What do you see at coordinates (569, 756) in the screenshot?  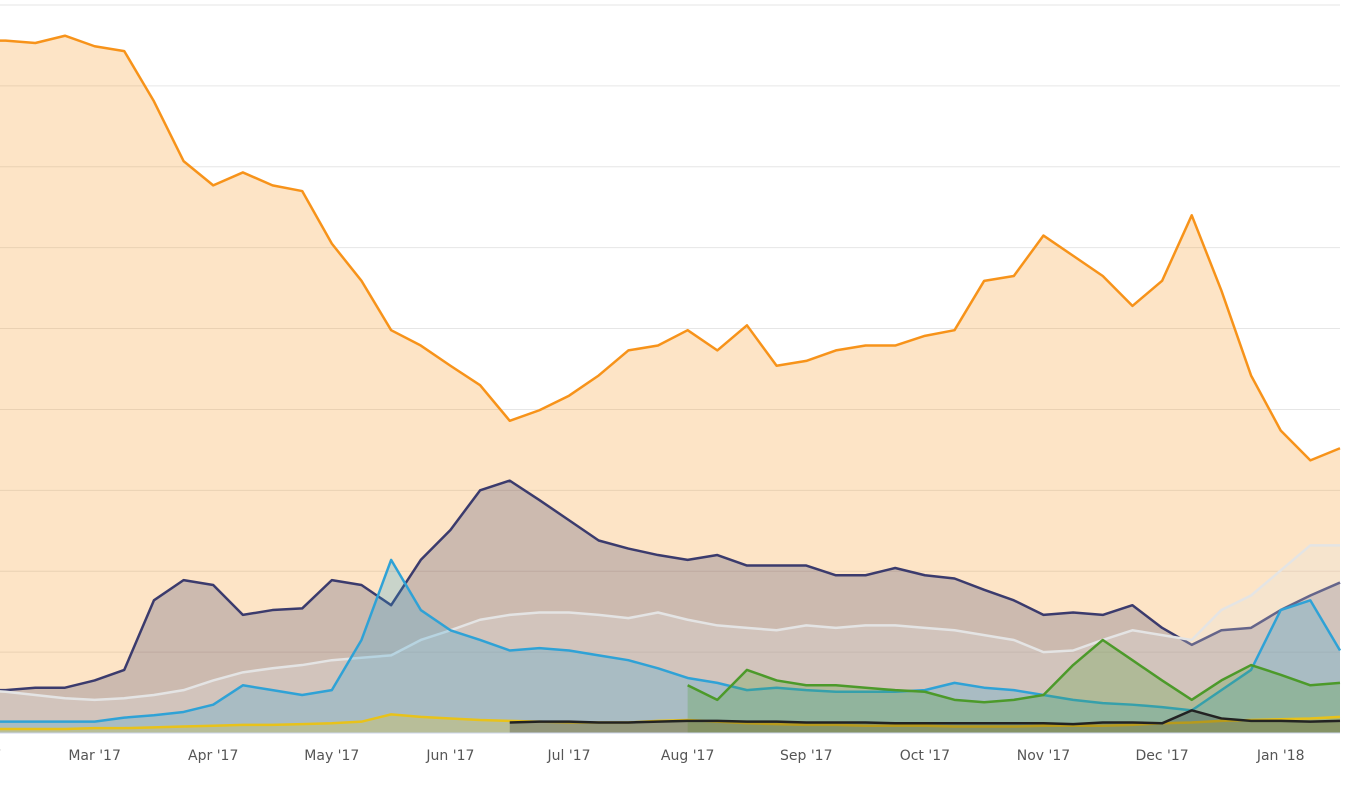 I see `x-tick-label: Jul '17` at bounding box center [569, 756].